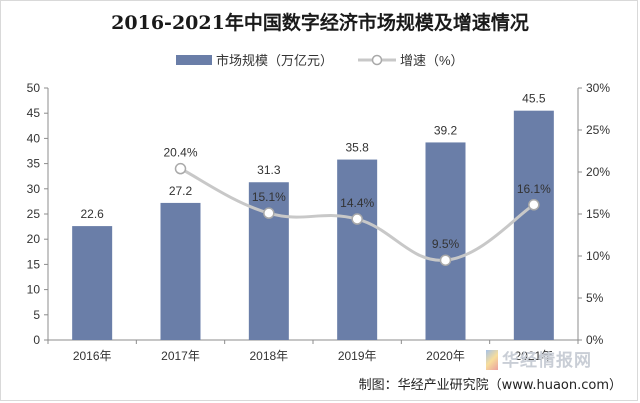 Image resolution: width=640 pixels, height=403 pixels. Describe the element at coordinates (269, 170) in the screenshot. I see `bar-data-label: 31.3` at that location.